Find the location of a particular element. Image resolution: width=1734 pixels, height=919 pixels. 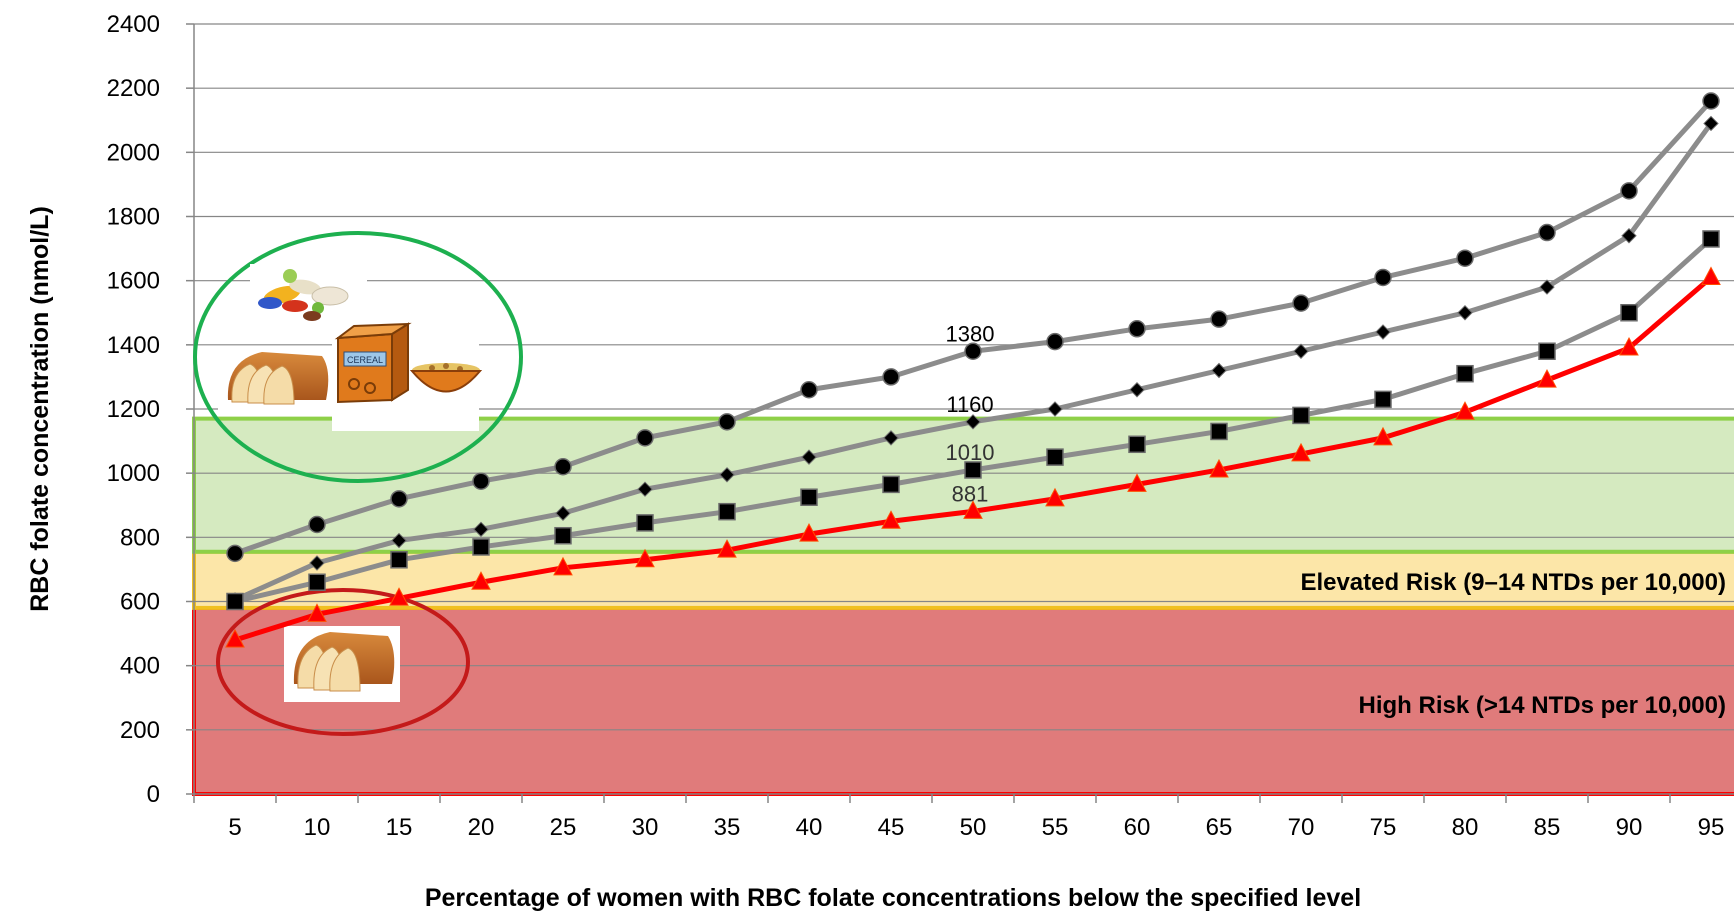

x-tick-label: 50 is located at coordinates (973, 827).